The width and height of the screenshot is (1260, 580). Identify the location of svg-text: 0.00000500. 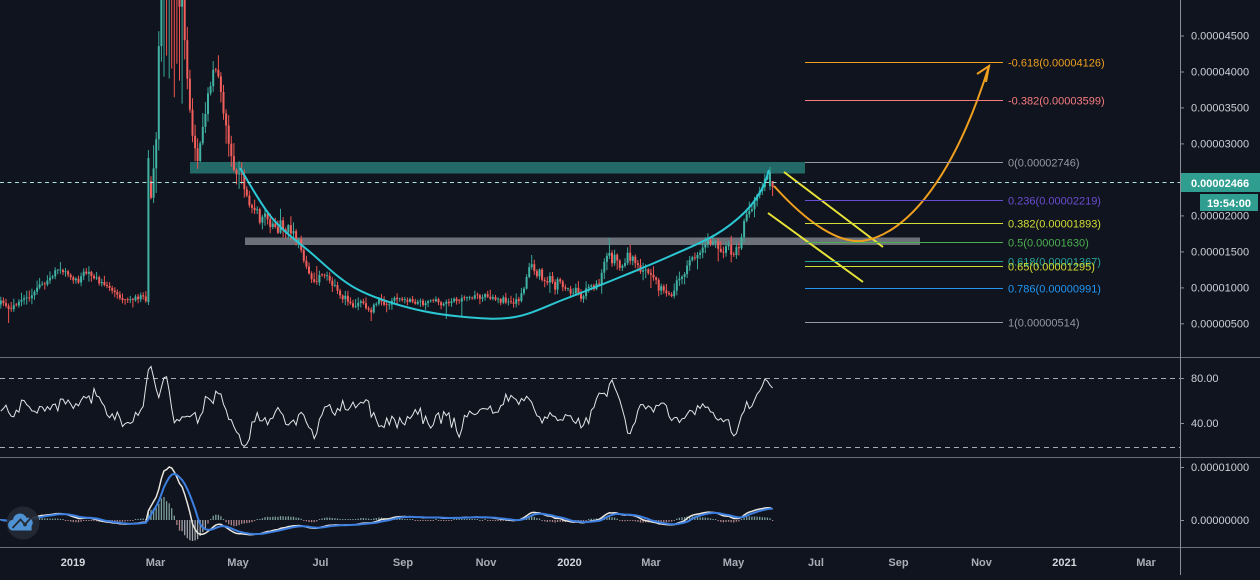
(1220, 324).